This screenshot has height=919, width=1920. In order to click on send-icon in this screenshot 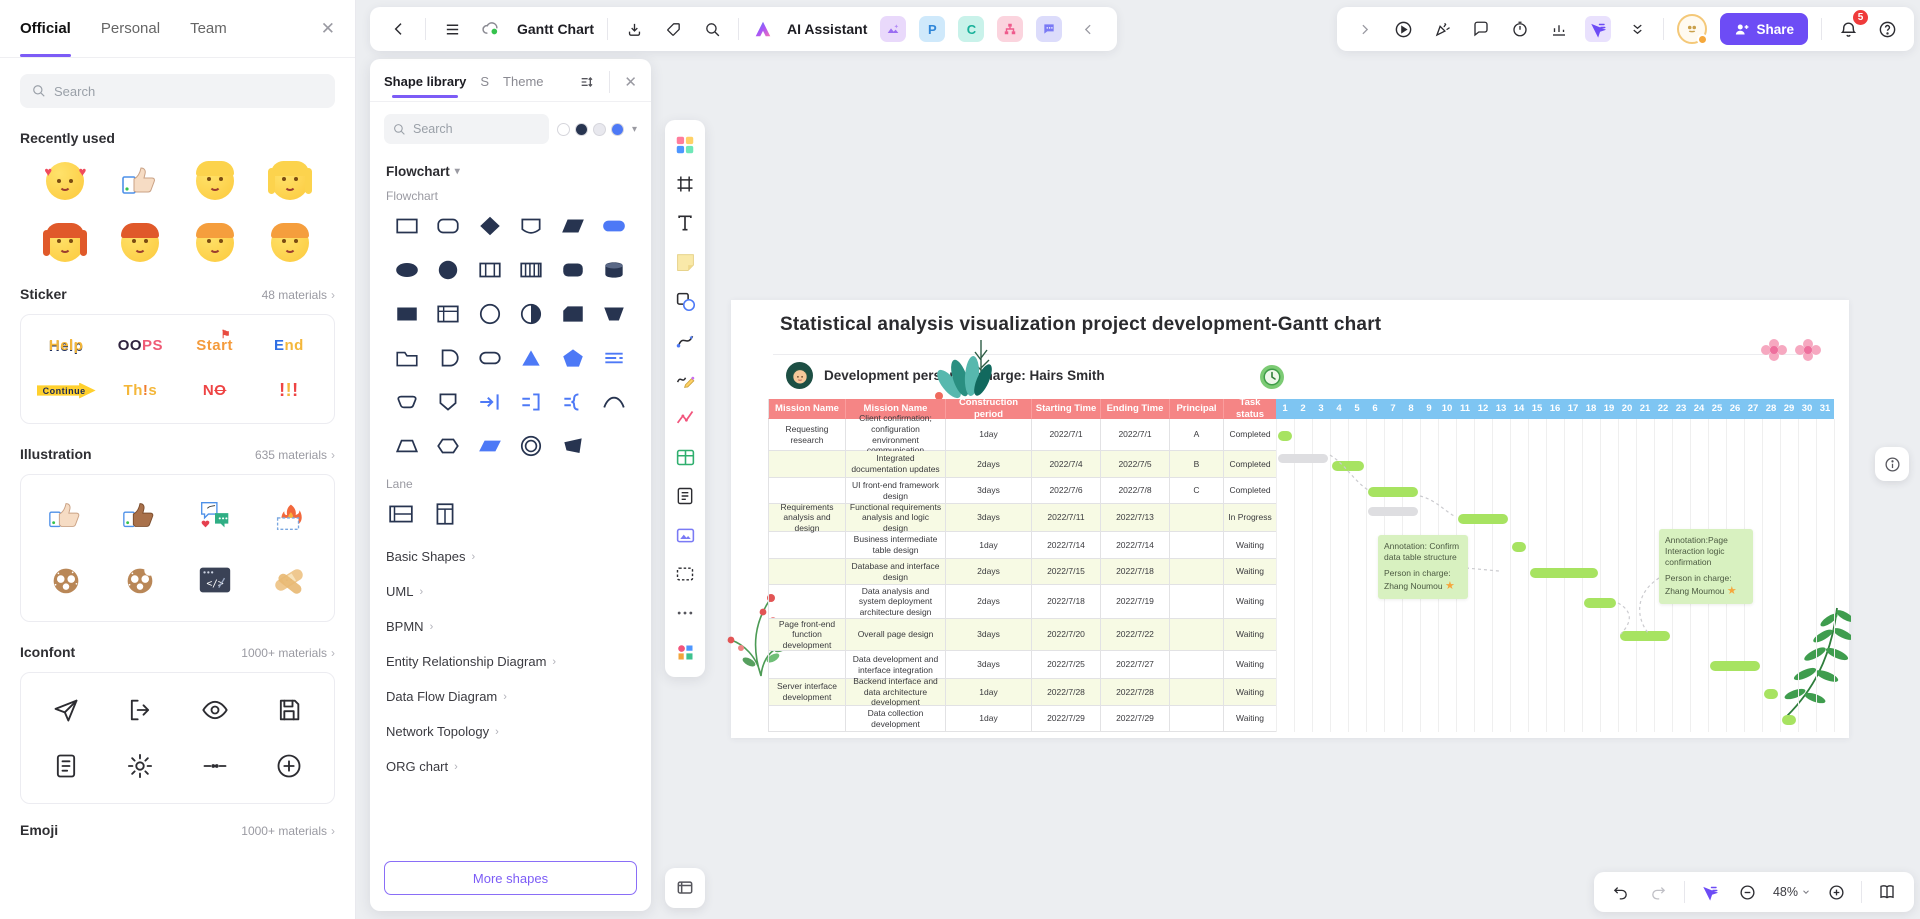, I will do `click(66, 710)`.